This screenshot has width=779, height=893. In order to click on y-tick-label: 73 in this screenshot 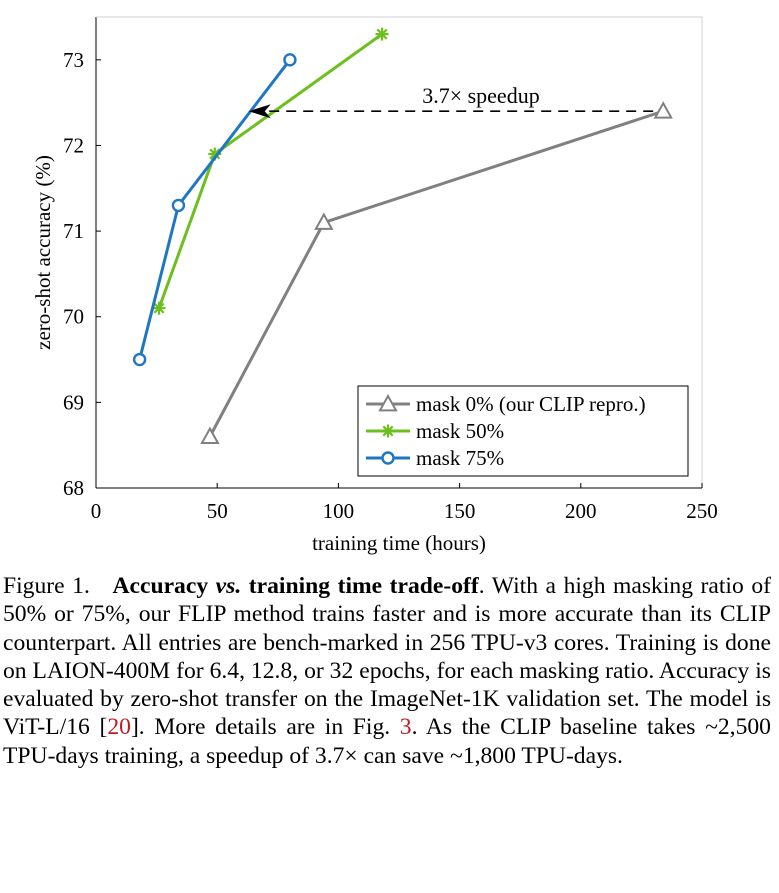, I will do `click(73, 60)`.